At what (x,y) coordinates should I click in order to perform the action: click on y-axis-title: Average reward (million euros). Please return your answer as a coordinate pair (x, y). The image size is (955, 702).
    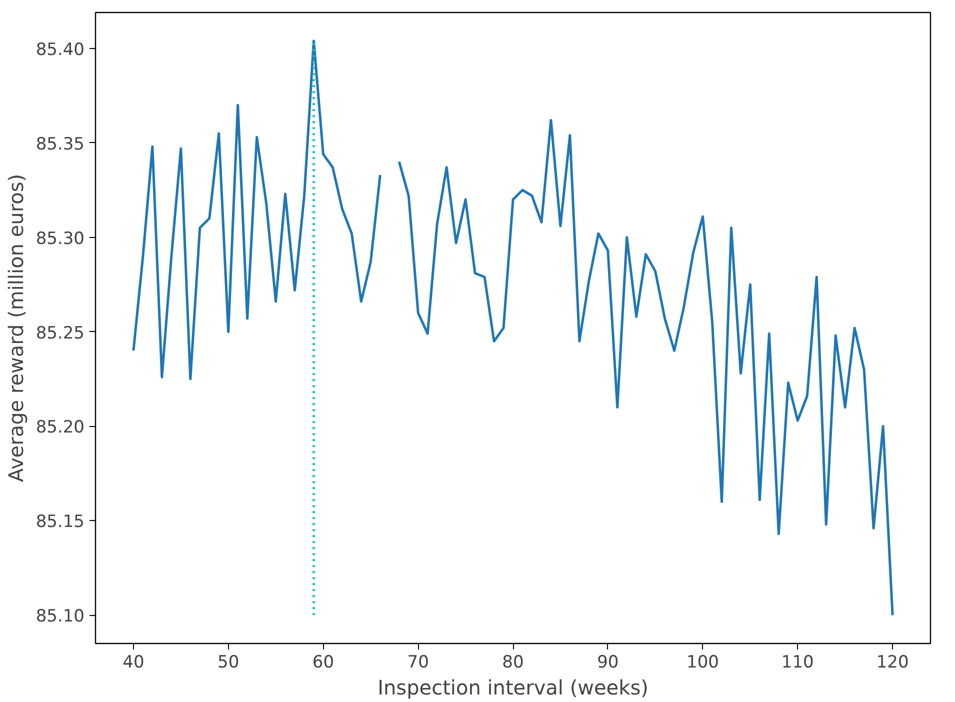
    Looking at the image, I should click on (16, 328).